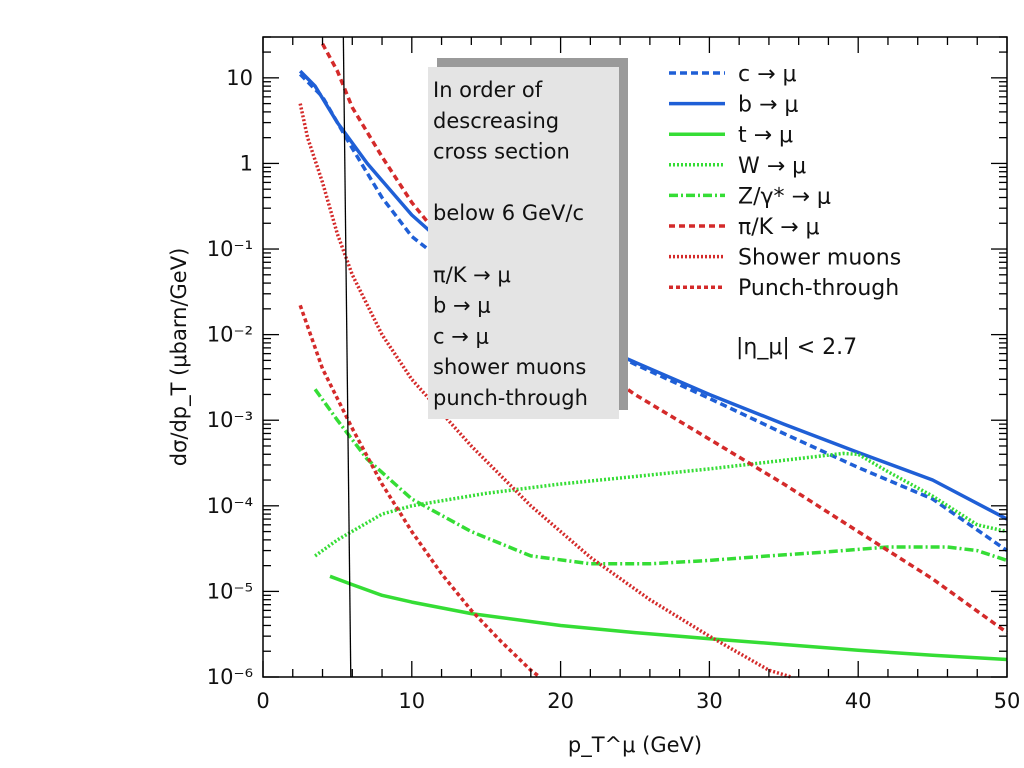  Describe the element at coordinates (462, 306) in the screenshot. I see `annotation-line: b → μ` at that location.